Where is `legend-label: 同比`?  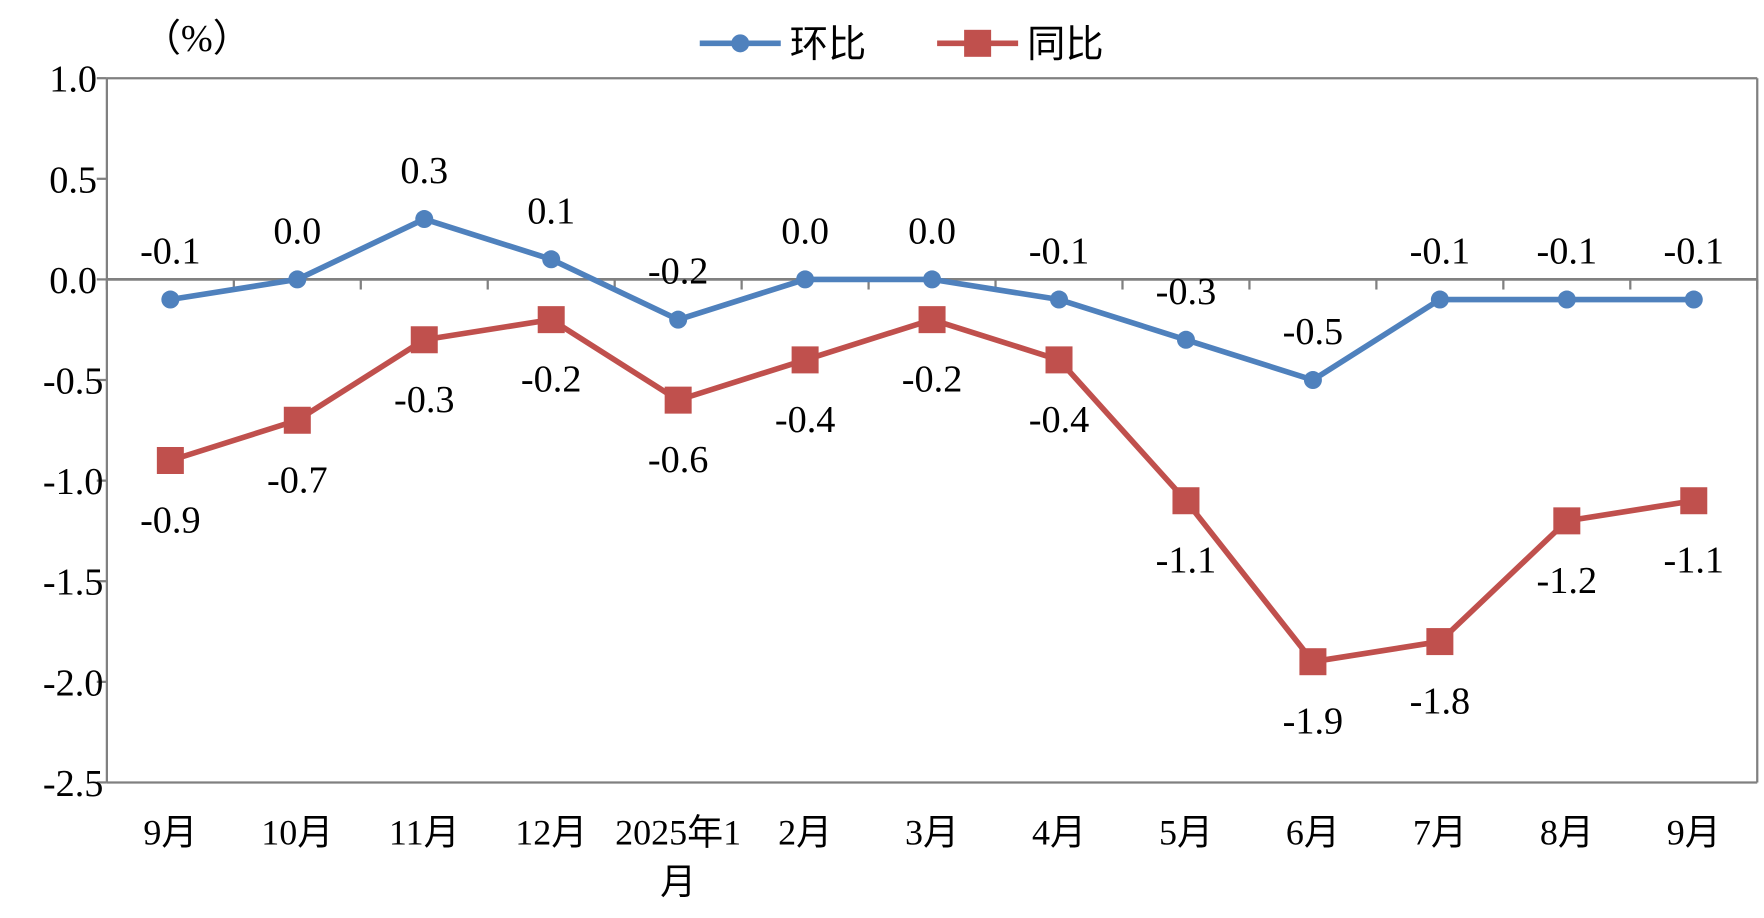
legend-label: 同比 is located at coordinates (1065, 45).